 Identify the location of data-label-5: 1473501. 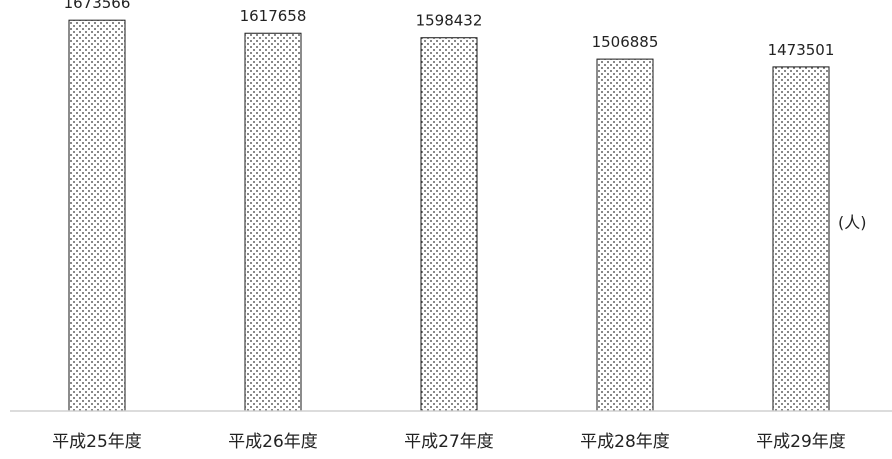
(801, 50).